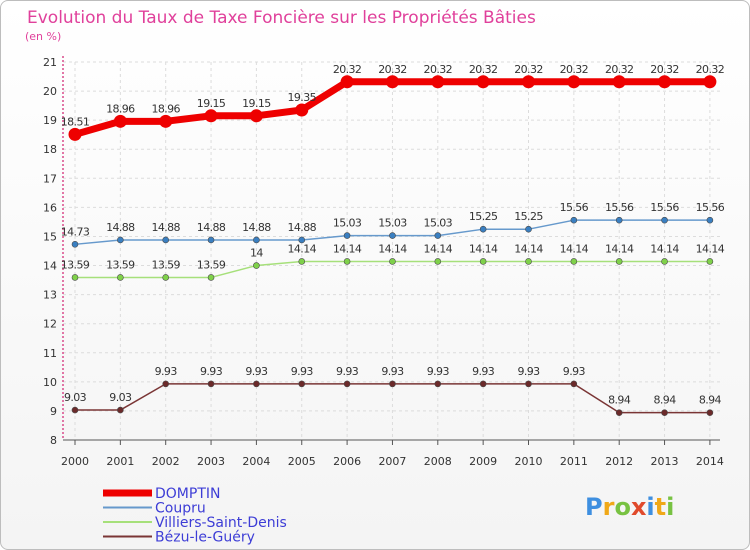 This screenshot has height=550, width=750. Describe the element at coordinates (166, 461) in the screenshot. I see `x-tick-label: 2002` at that location.